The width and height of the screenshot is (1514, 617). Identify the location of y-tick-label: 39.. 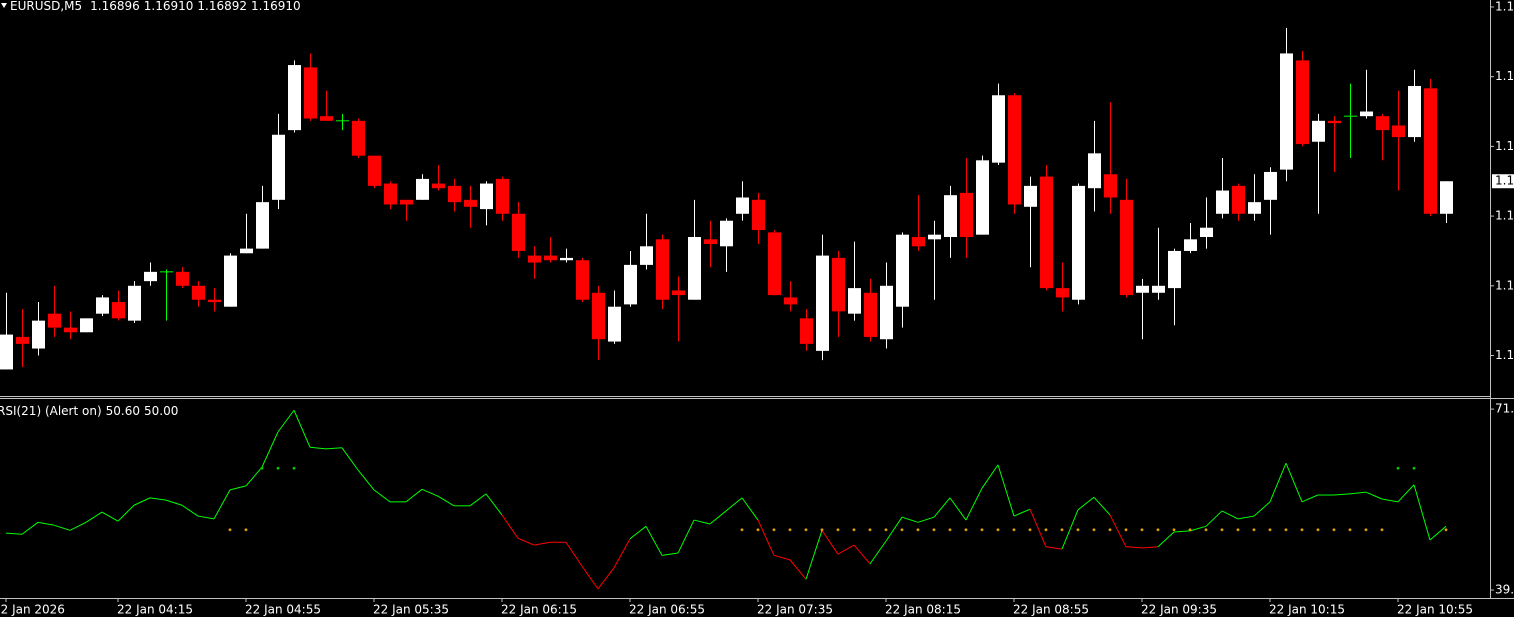
(1504, 590).